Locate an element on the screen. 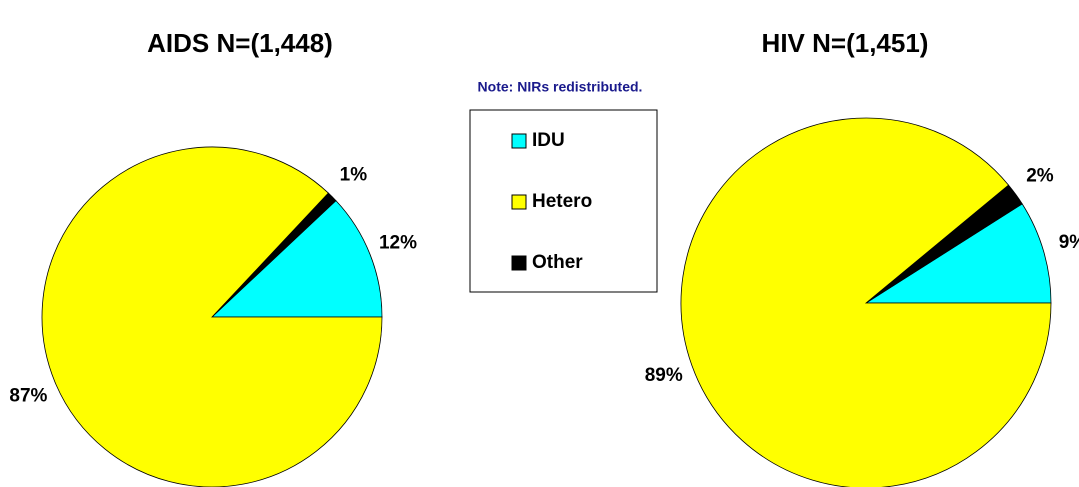 The height and width of the screenshot is (487, 1079). legend-box is located at coordinates (563, 201).